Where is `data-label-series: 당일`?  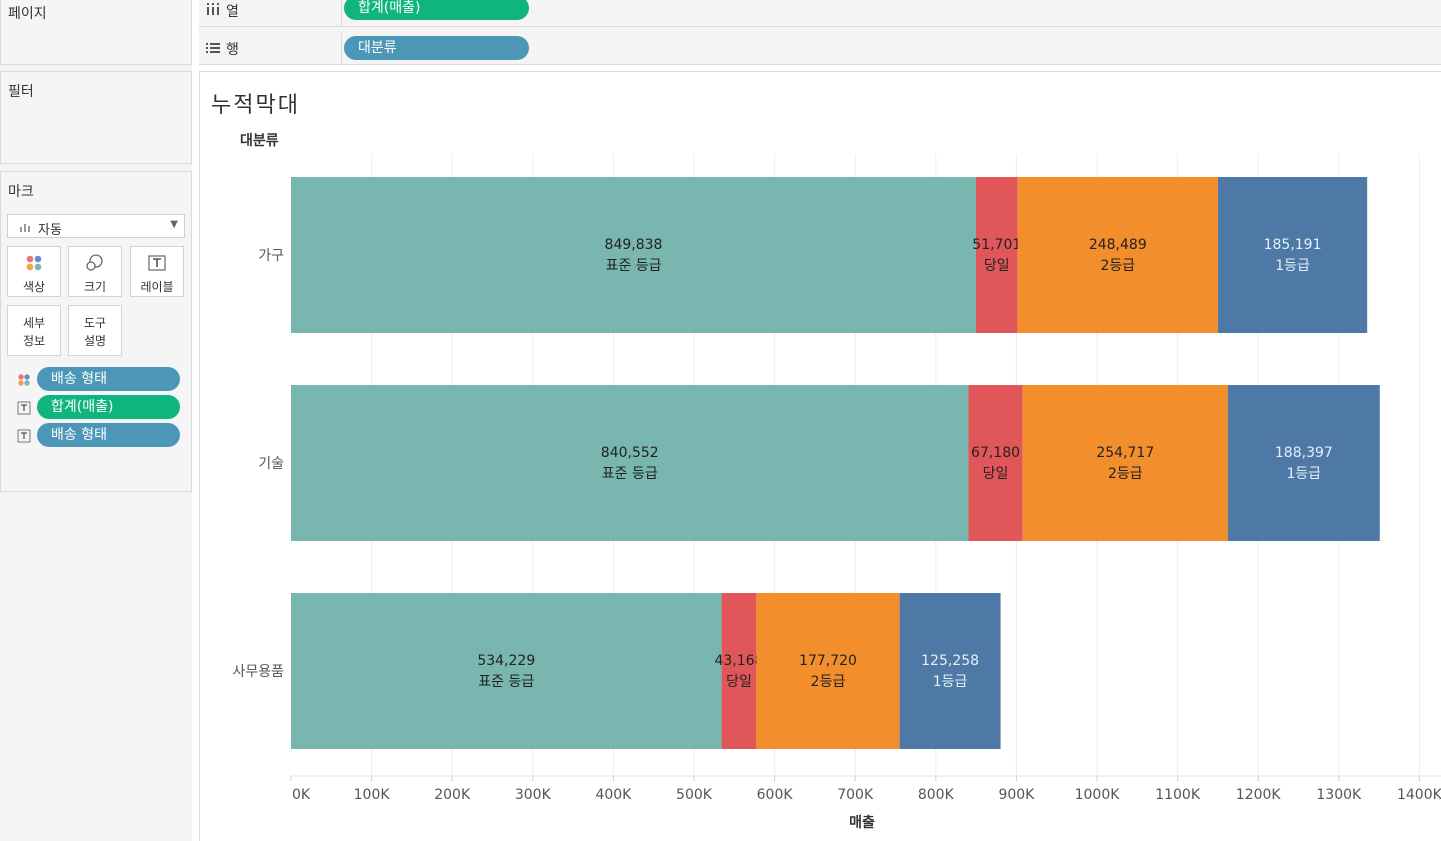 data-label-series: 당일 is located at coordinates (739, 682).